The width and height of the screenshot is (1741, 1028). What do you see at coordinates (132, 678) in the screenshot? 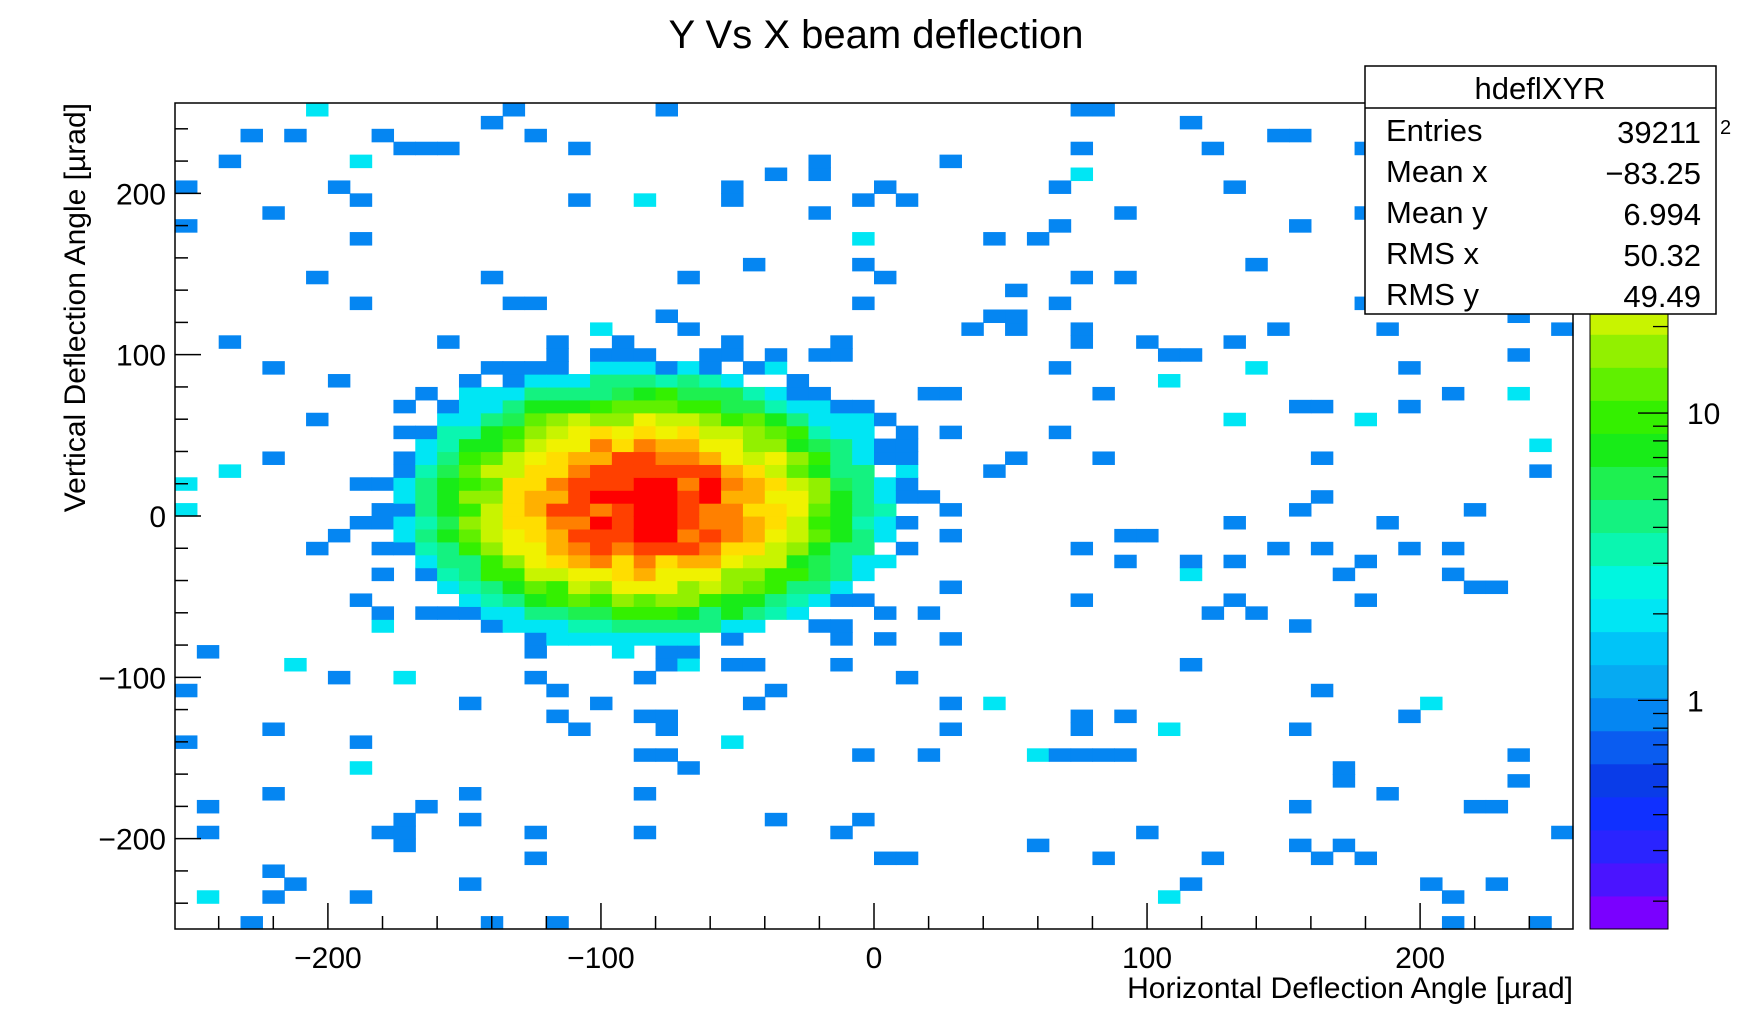
I see `y-tick-label: −100` at bounding box center [132, 678].